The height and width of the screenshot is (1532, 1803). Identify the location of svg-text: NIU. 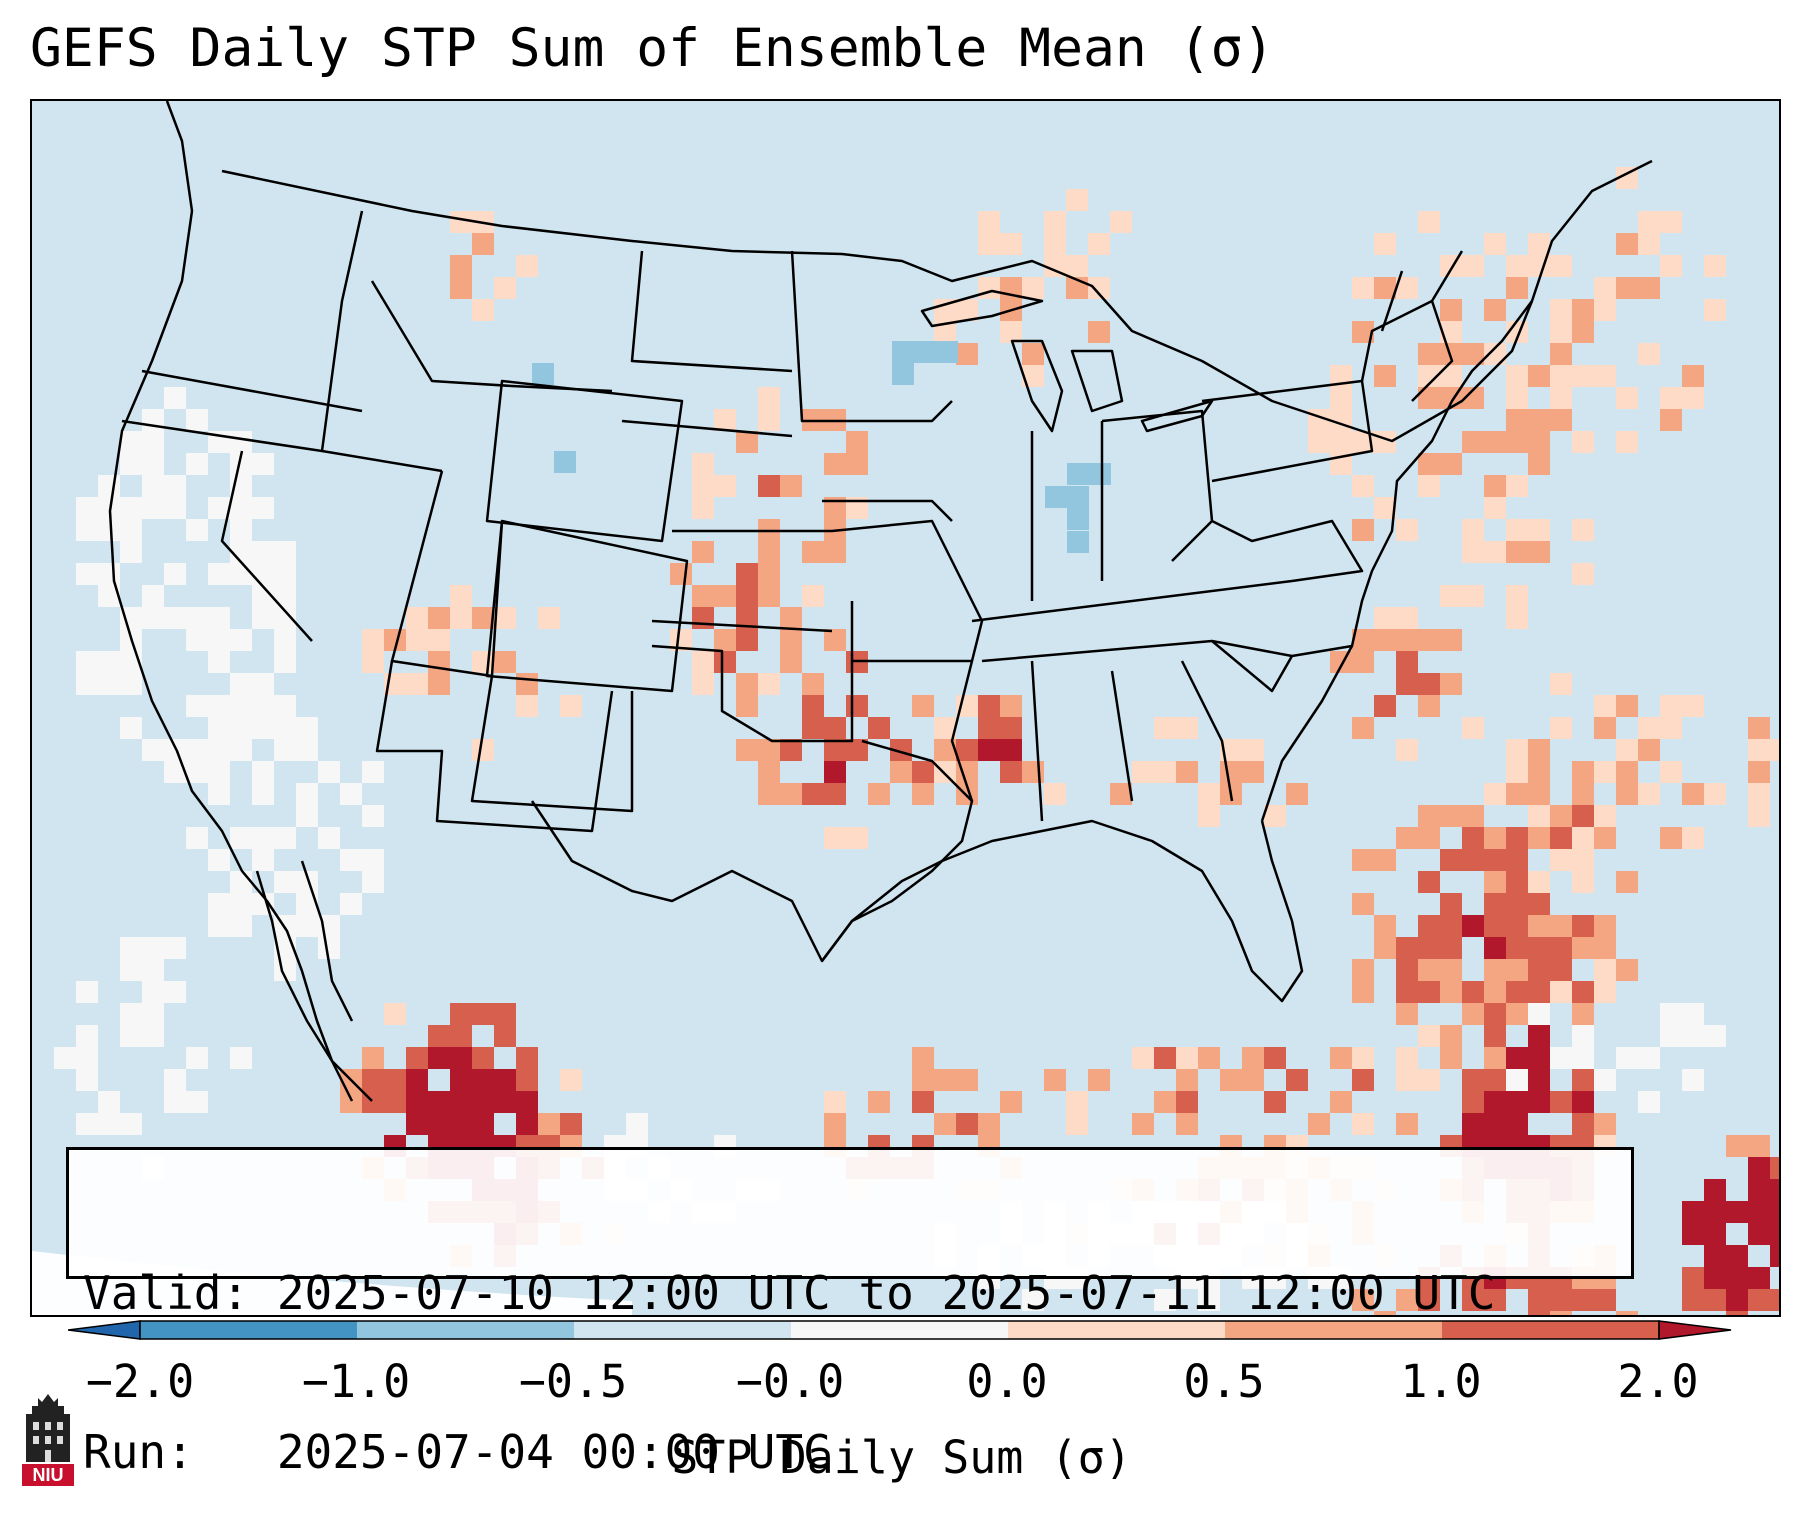
(48, 1475).